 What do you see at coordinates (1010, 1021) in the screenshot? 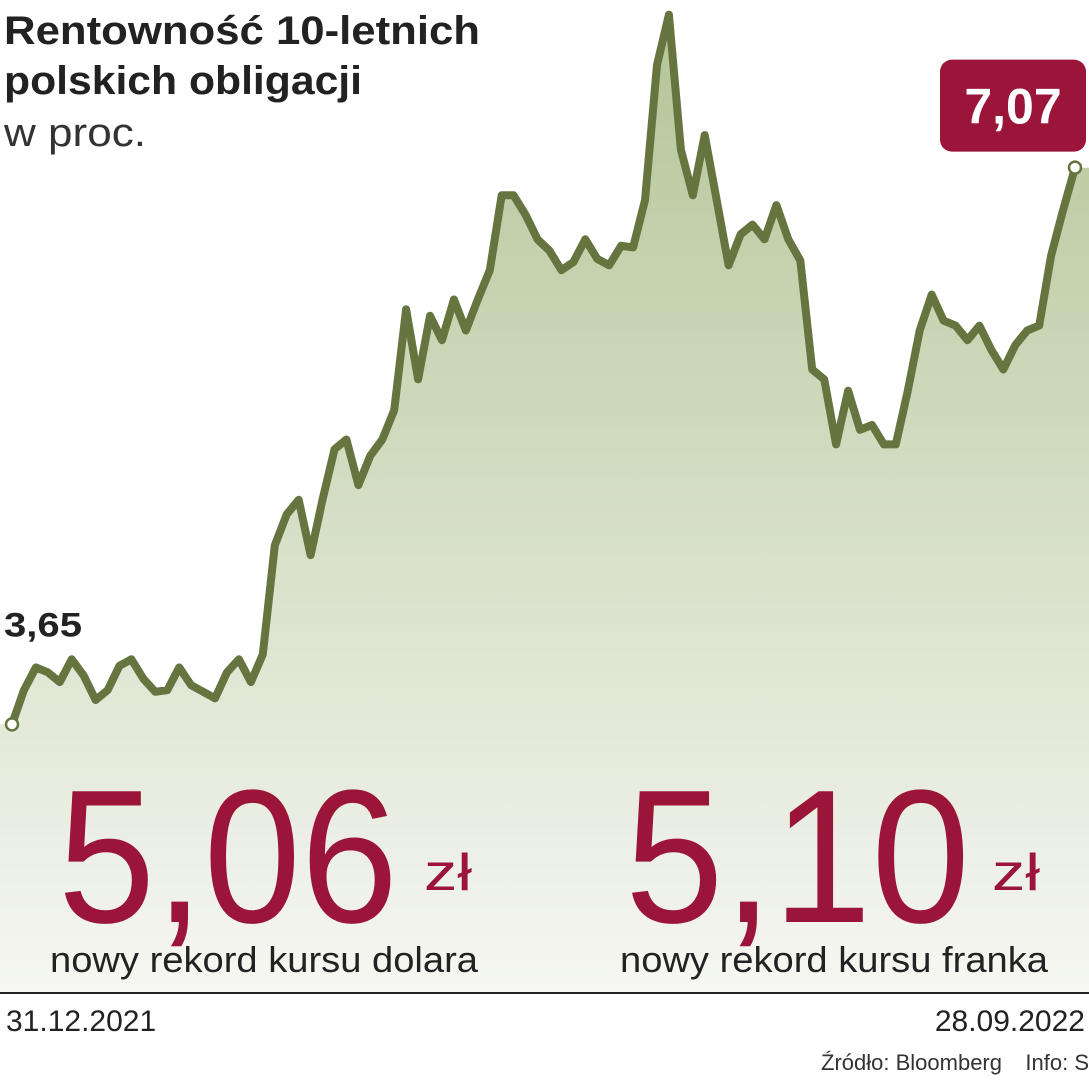
I see `x-tick-label: 28.09.2022` at bounding box center [1010, 1021].